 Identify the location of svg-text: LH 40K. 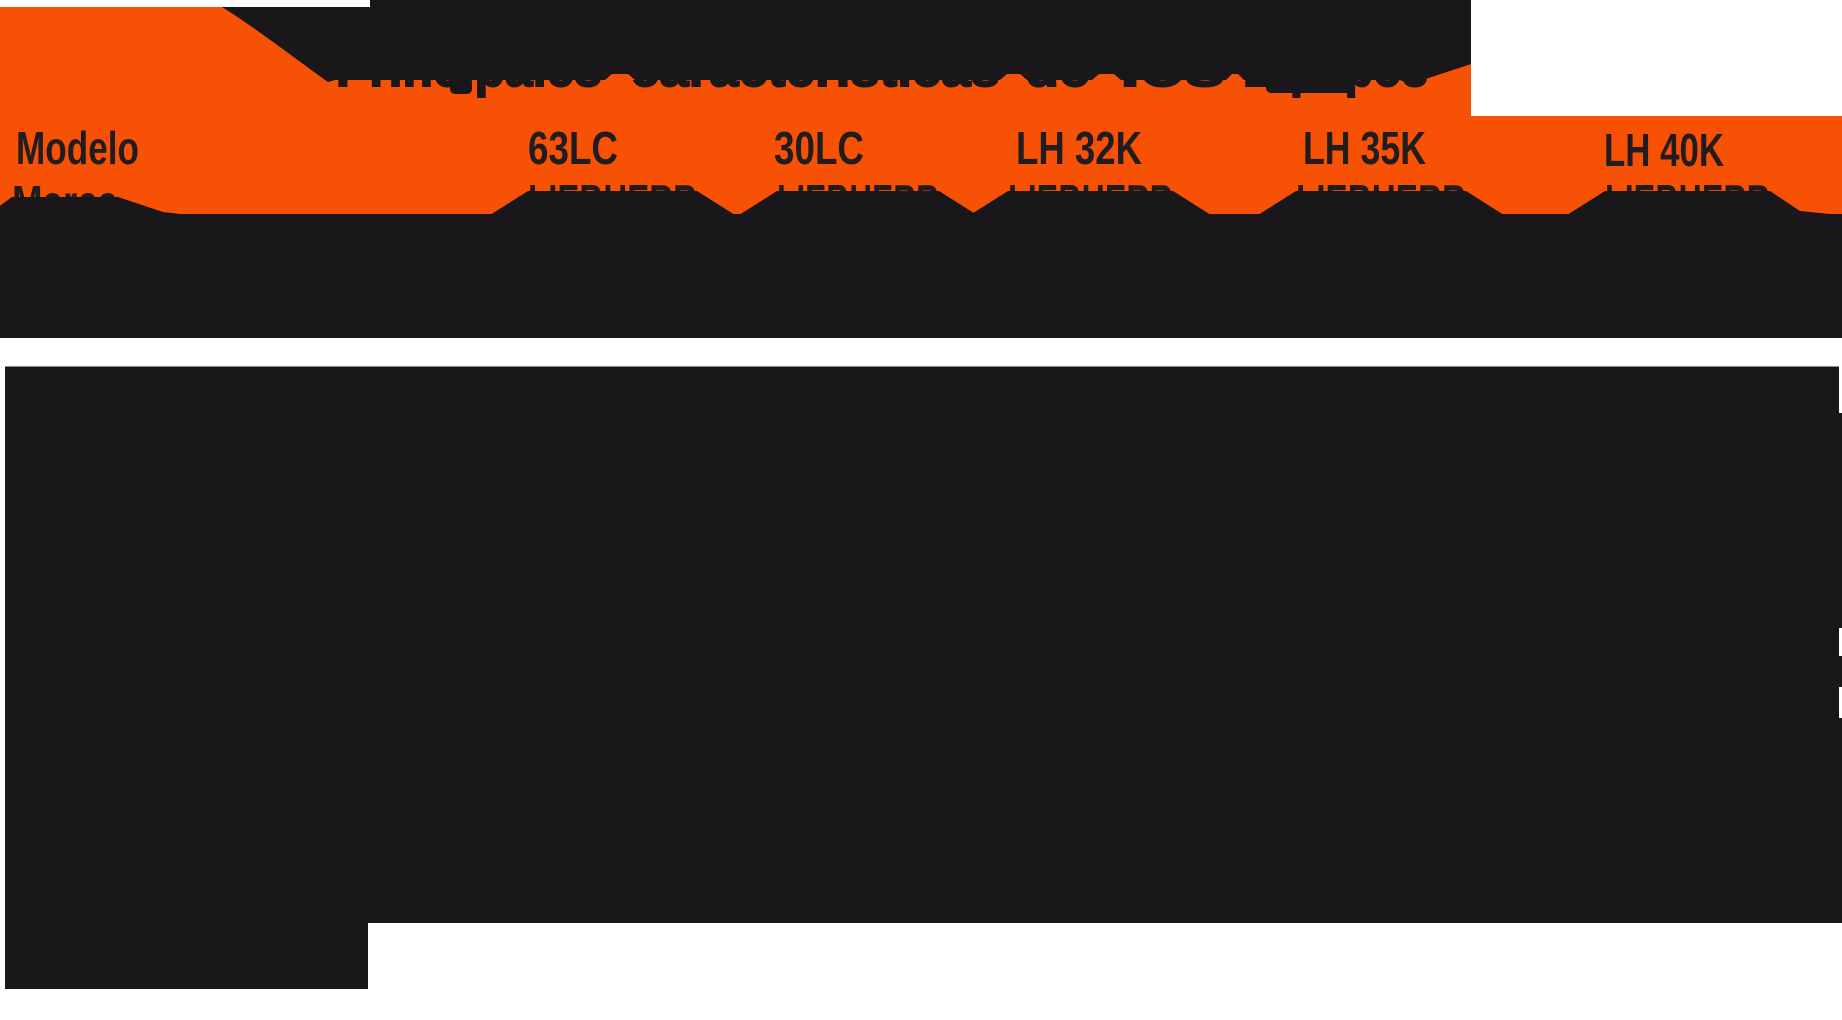
(1664, 150).